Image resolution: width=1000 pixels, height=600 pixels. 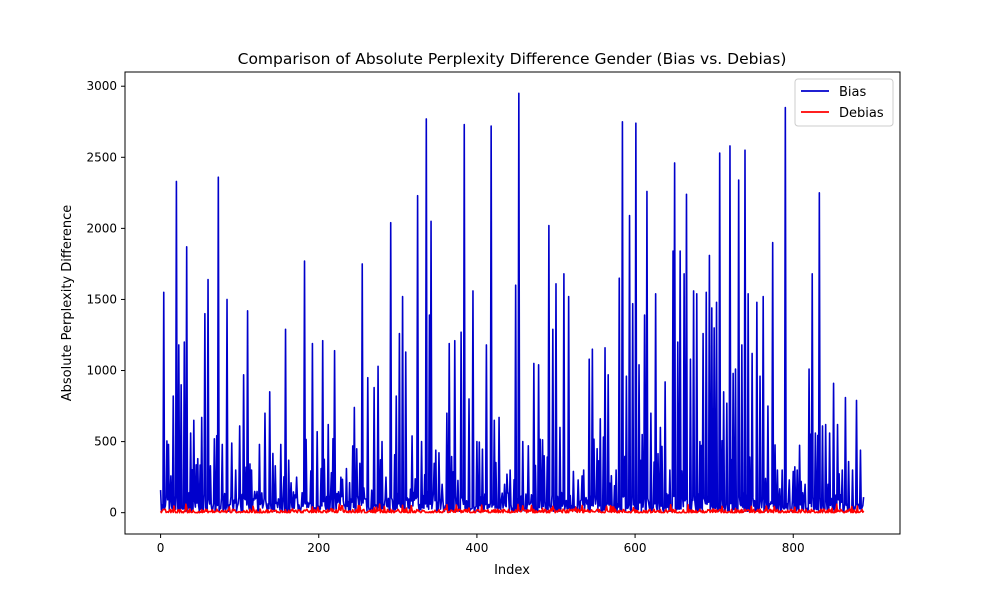 What do you see at coordinates (635, 548) in the screenshot?
I see `x-tick-label: 600` at bounding box center [635, 548].